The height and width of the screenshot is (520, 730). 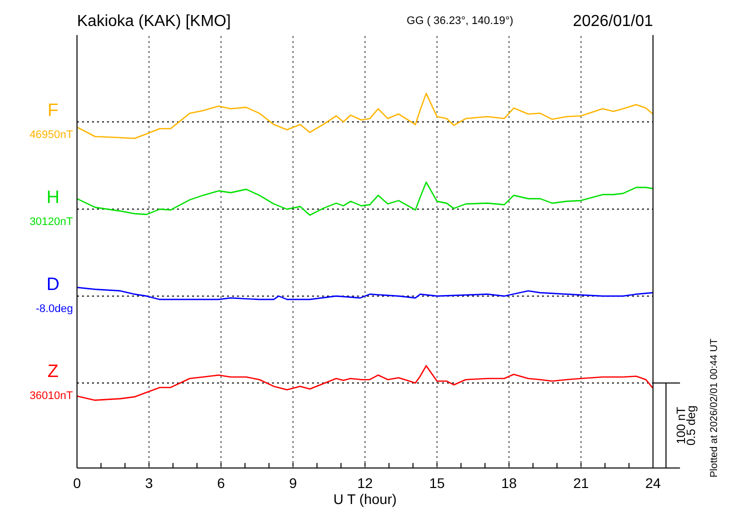 What do you see at coordinates (293, 483) in the screenshot?
I see `x-tick-label: 9` at bounding box center [293, 483].